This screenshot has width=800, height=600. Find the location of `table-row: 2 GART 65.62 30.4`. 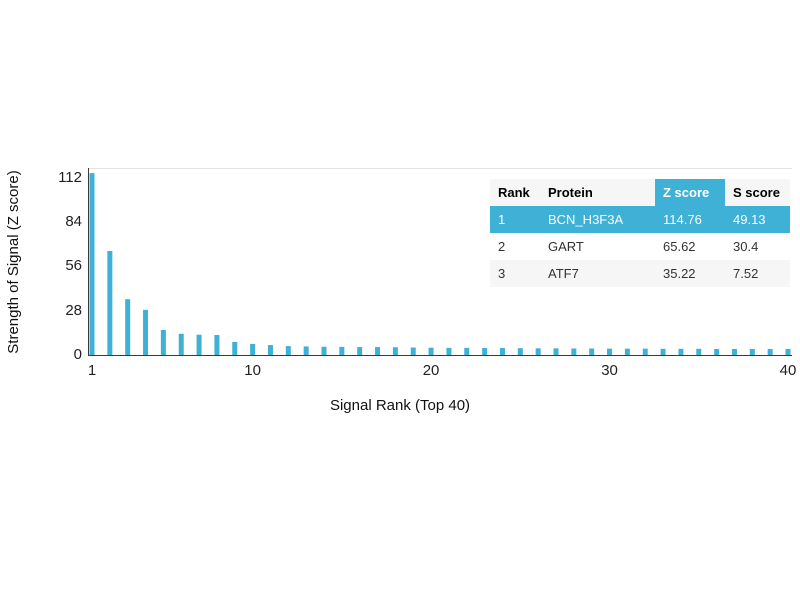

table-row: 2 GART 65.62 30.4 is located at coordinates (640, 246).